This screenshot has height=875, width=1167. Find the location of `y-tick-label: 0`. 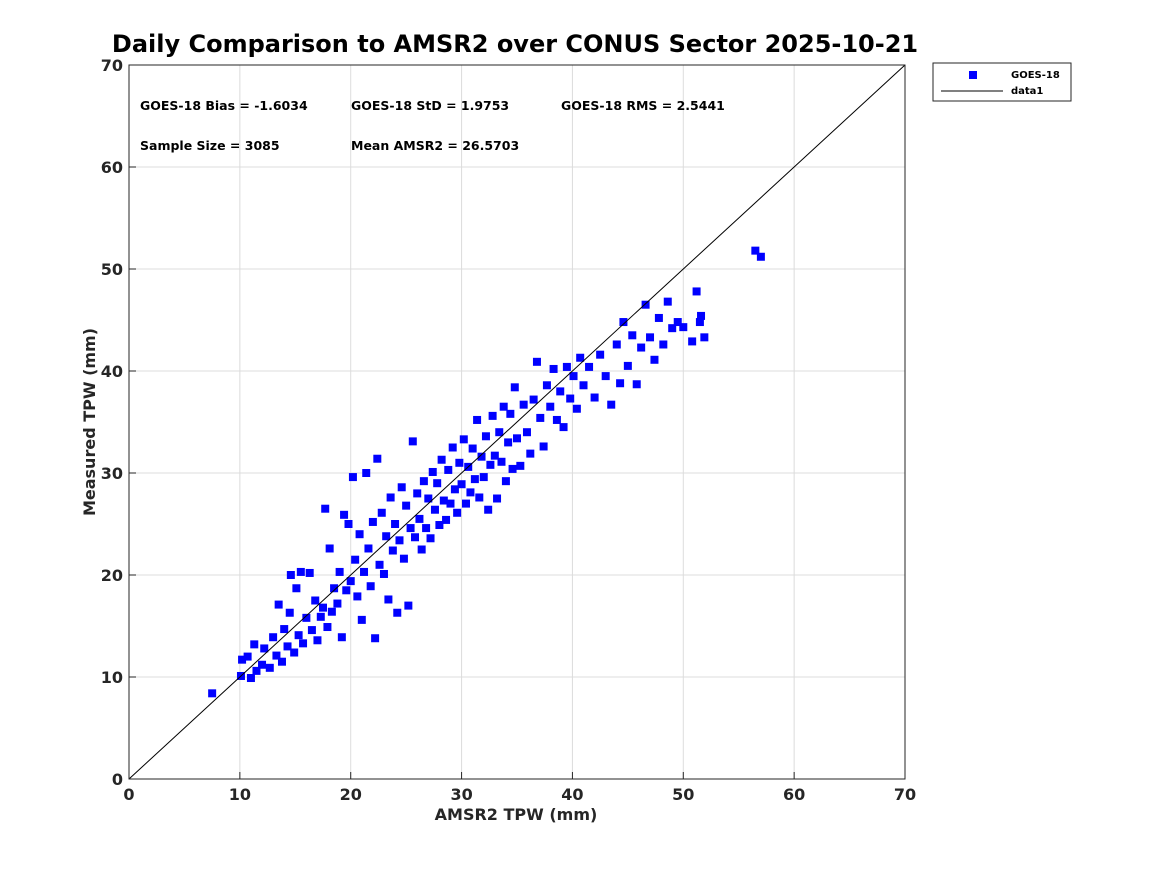

y-tick-label: 0 is located at coordinates (117, 779).